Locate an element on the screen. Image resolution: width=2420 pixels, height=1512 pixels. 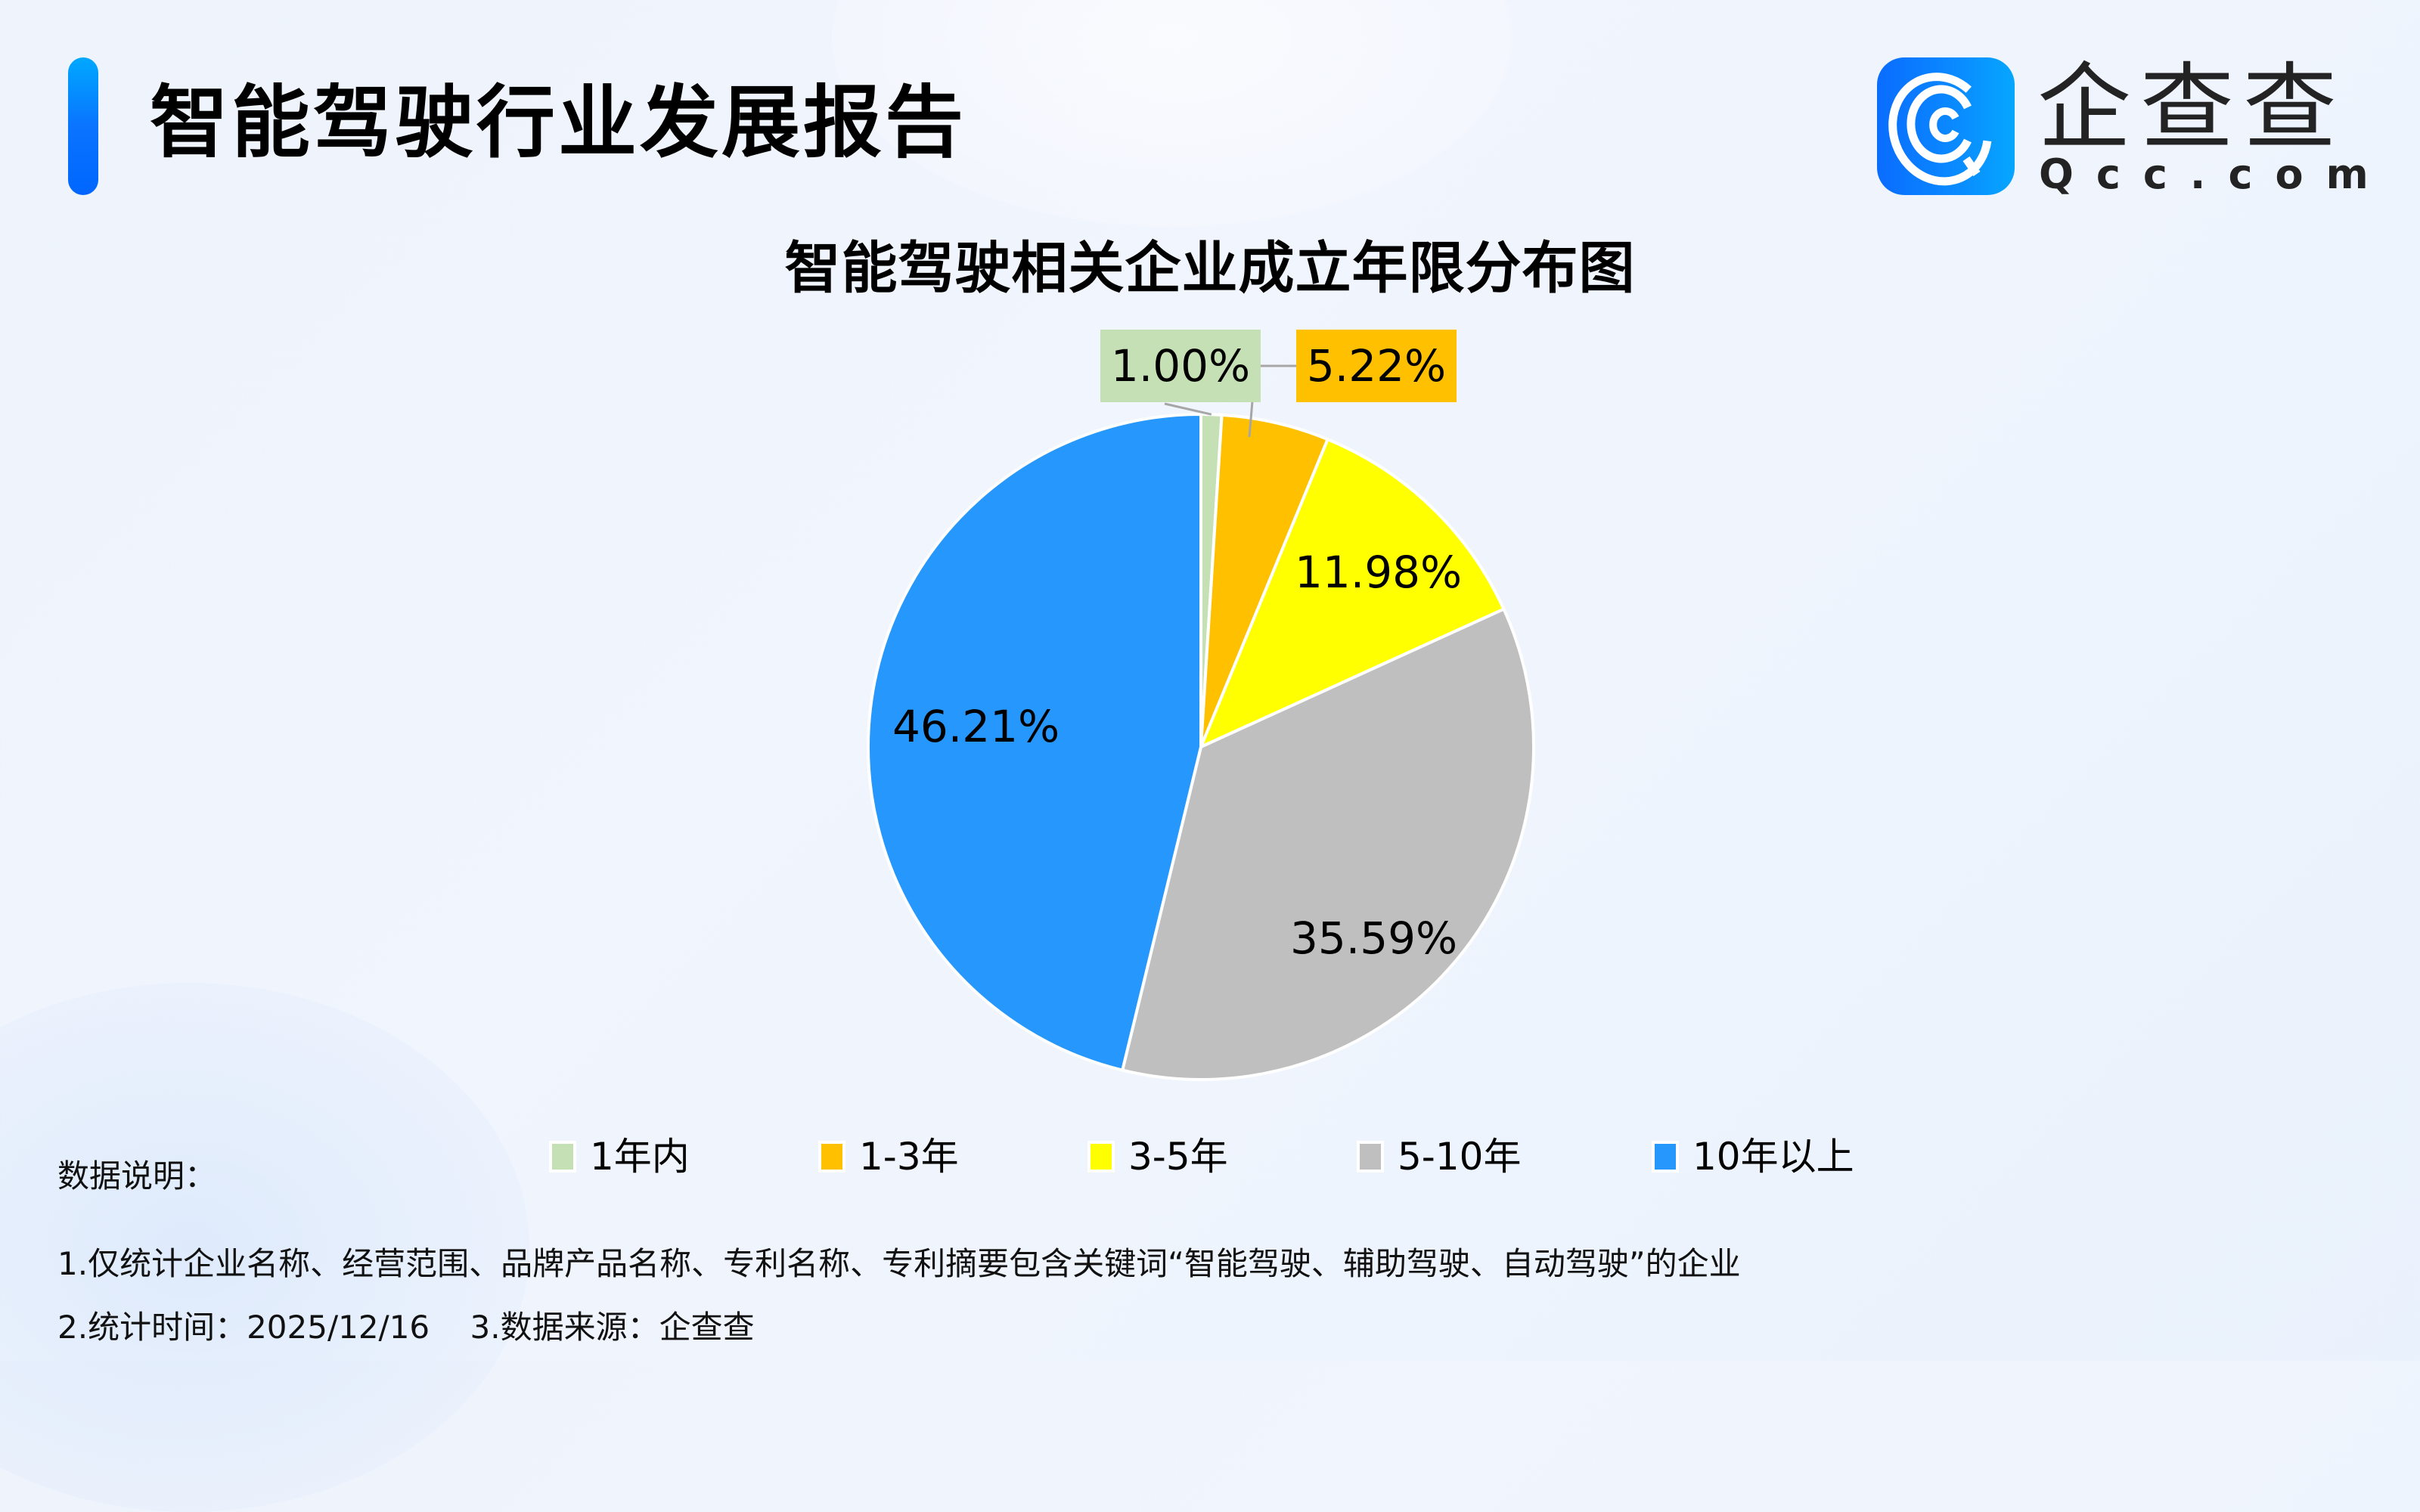
pie-slice-3-5yr is located at coordinates (1352, 593).